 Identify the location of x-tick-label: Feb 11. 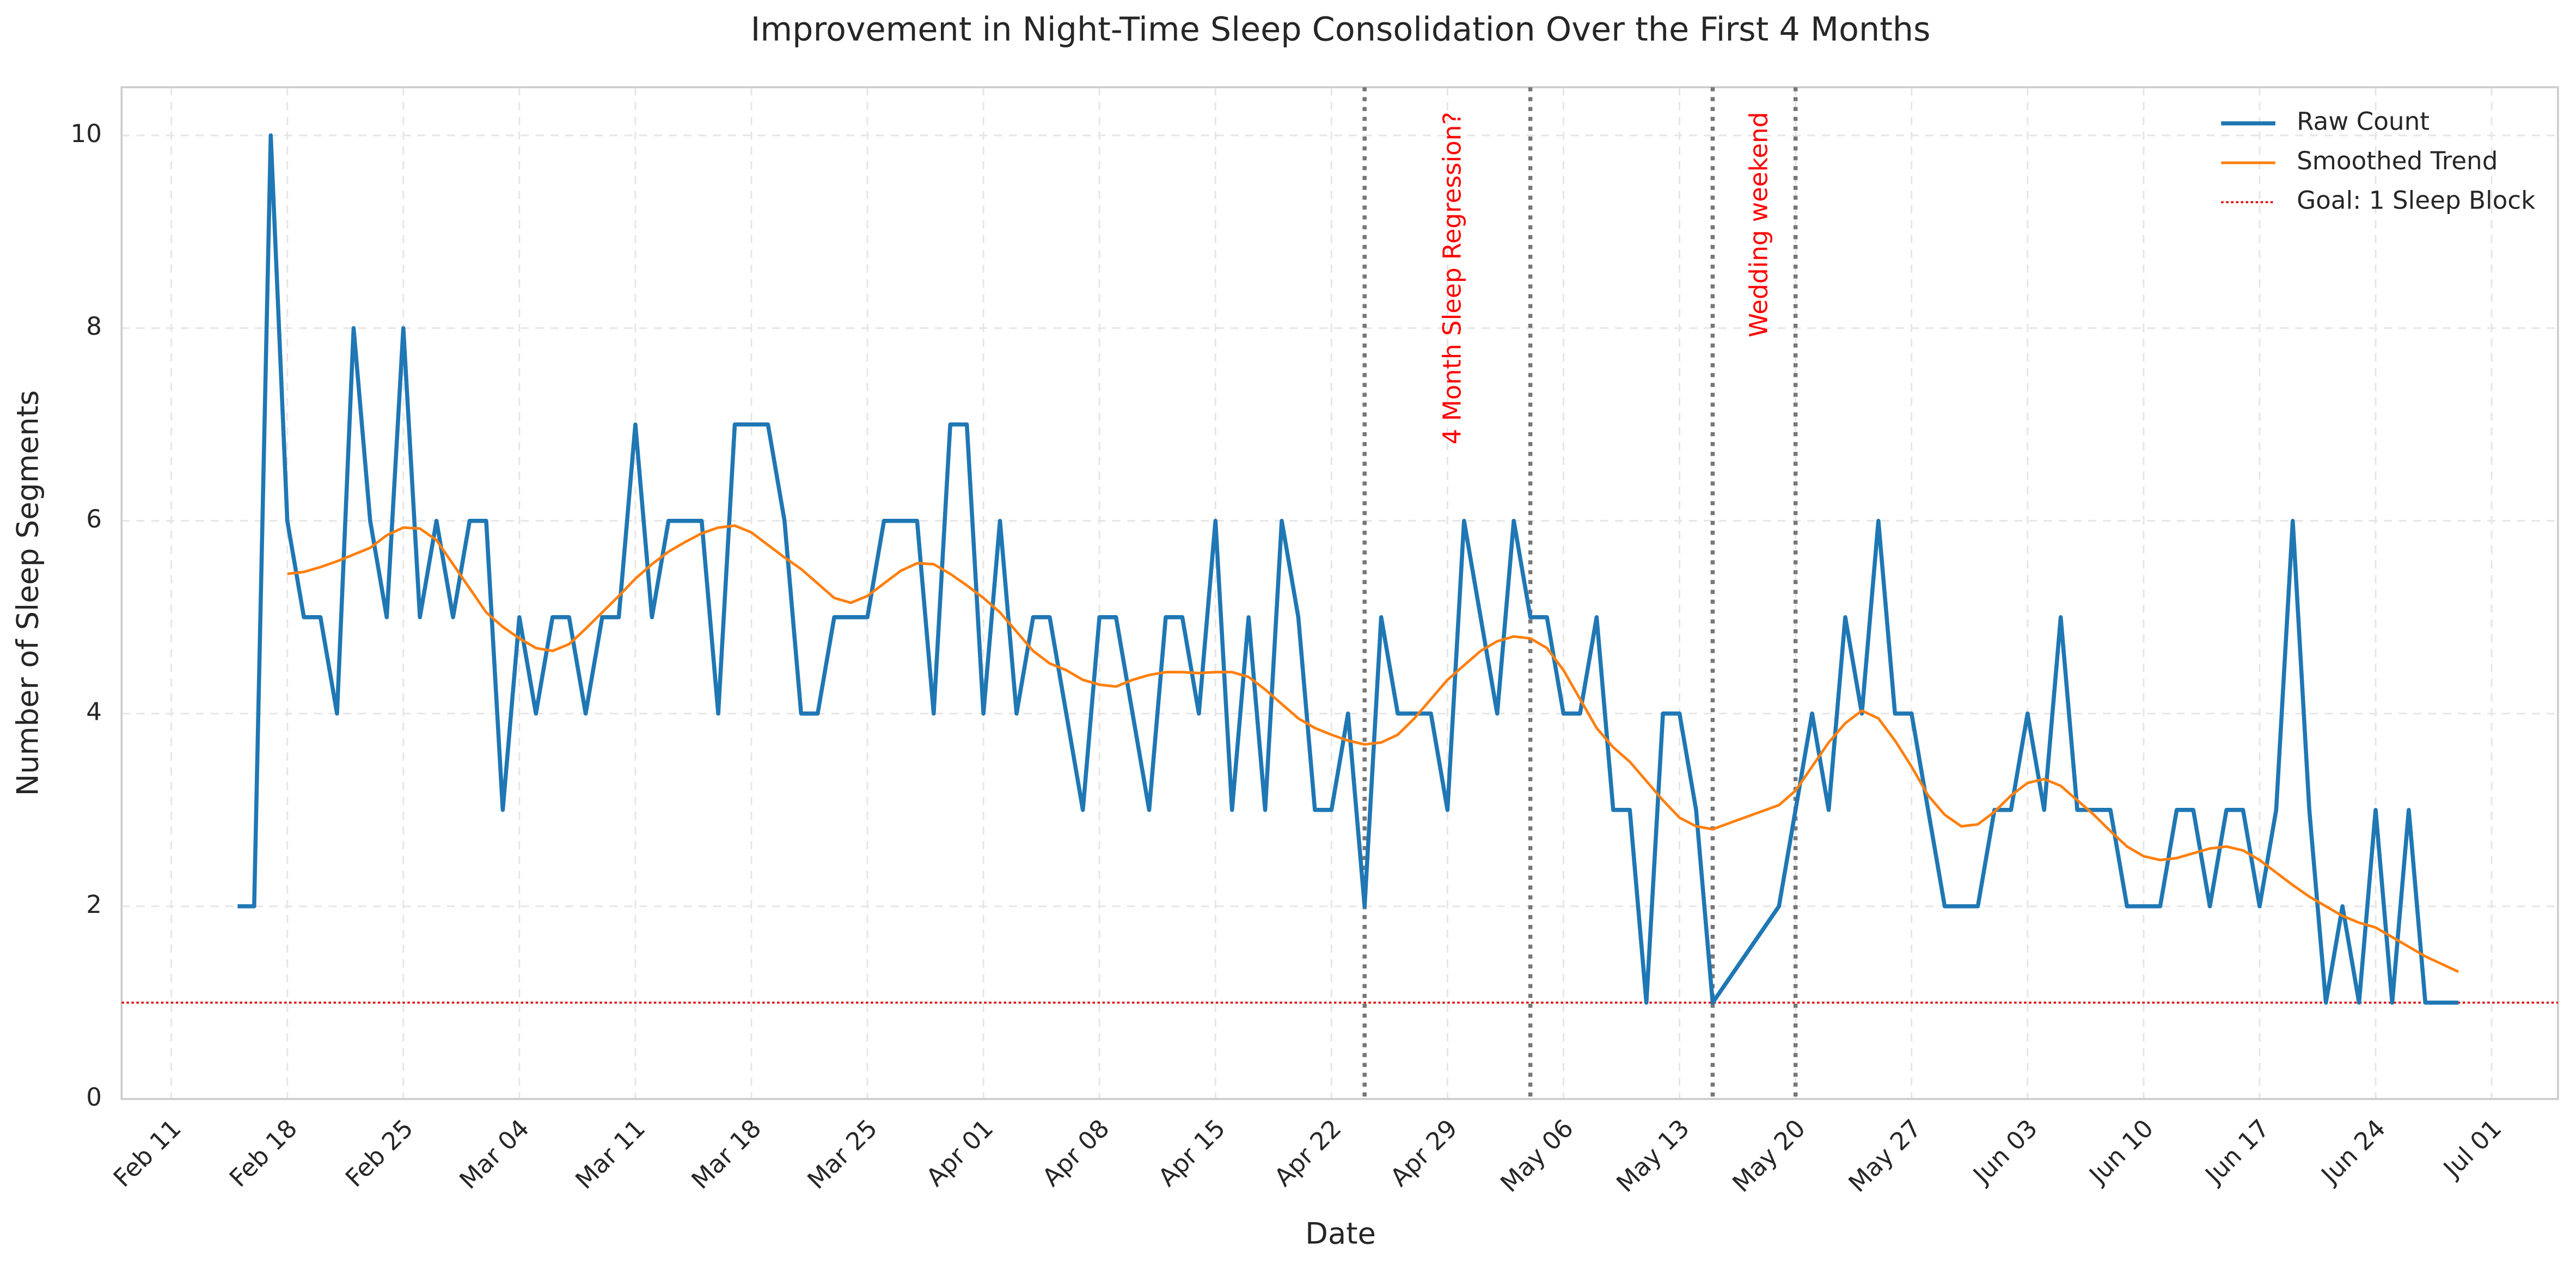
(147, 1153).